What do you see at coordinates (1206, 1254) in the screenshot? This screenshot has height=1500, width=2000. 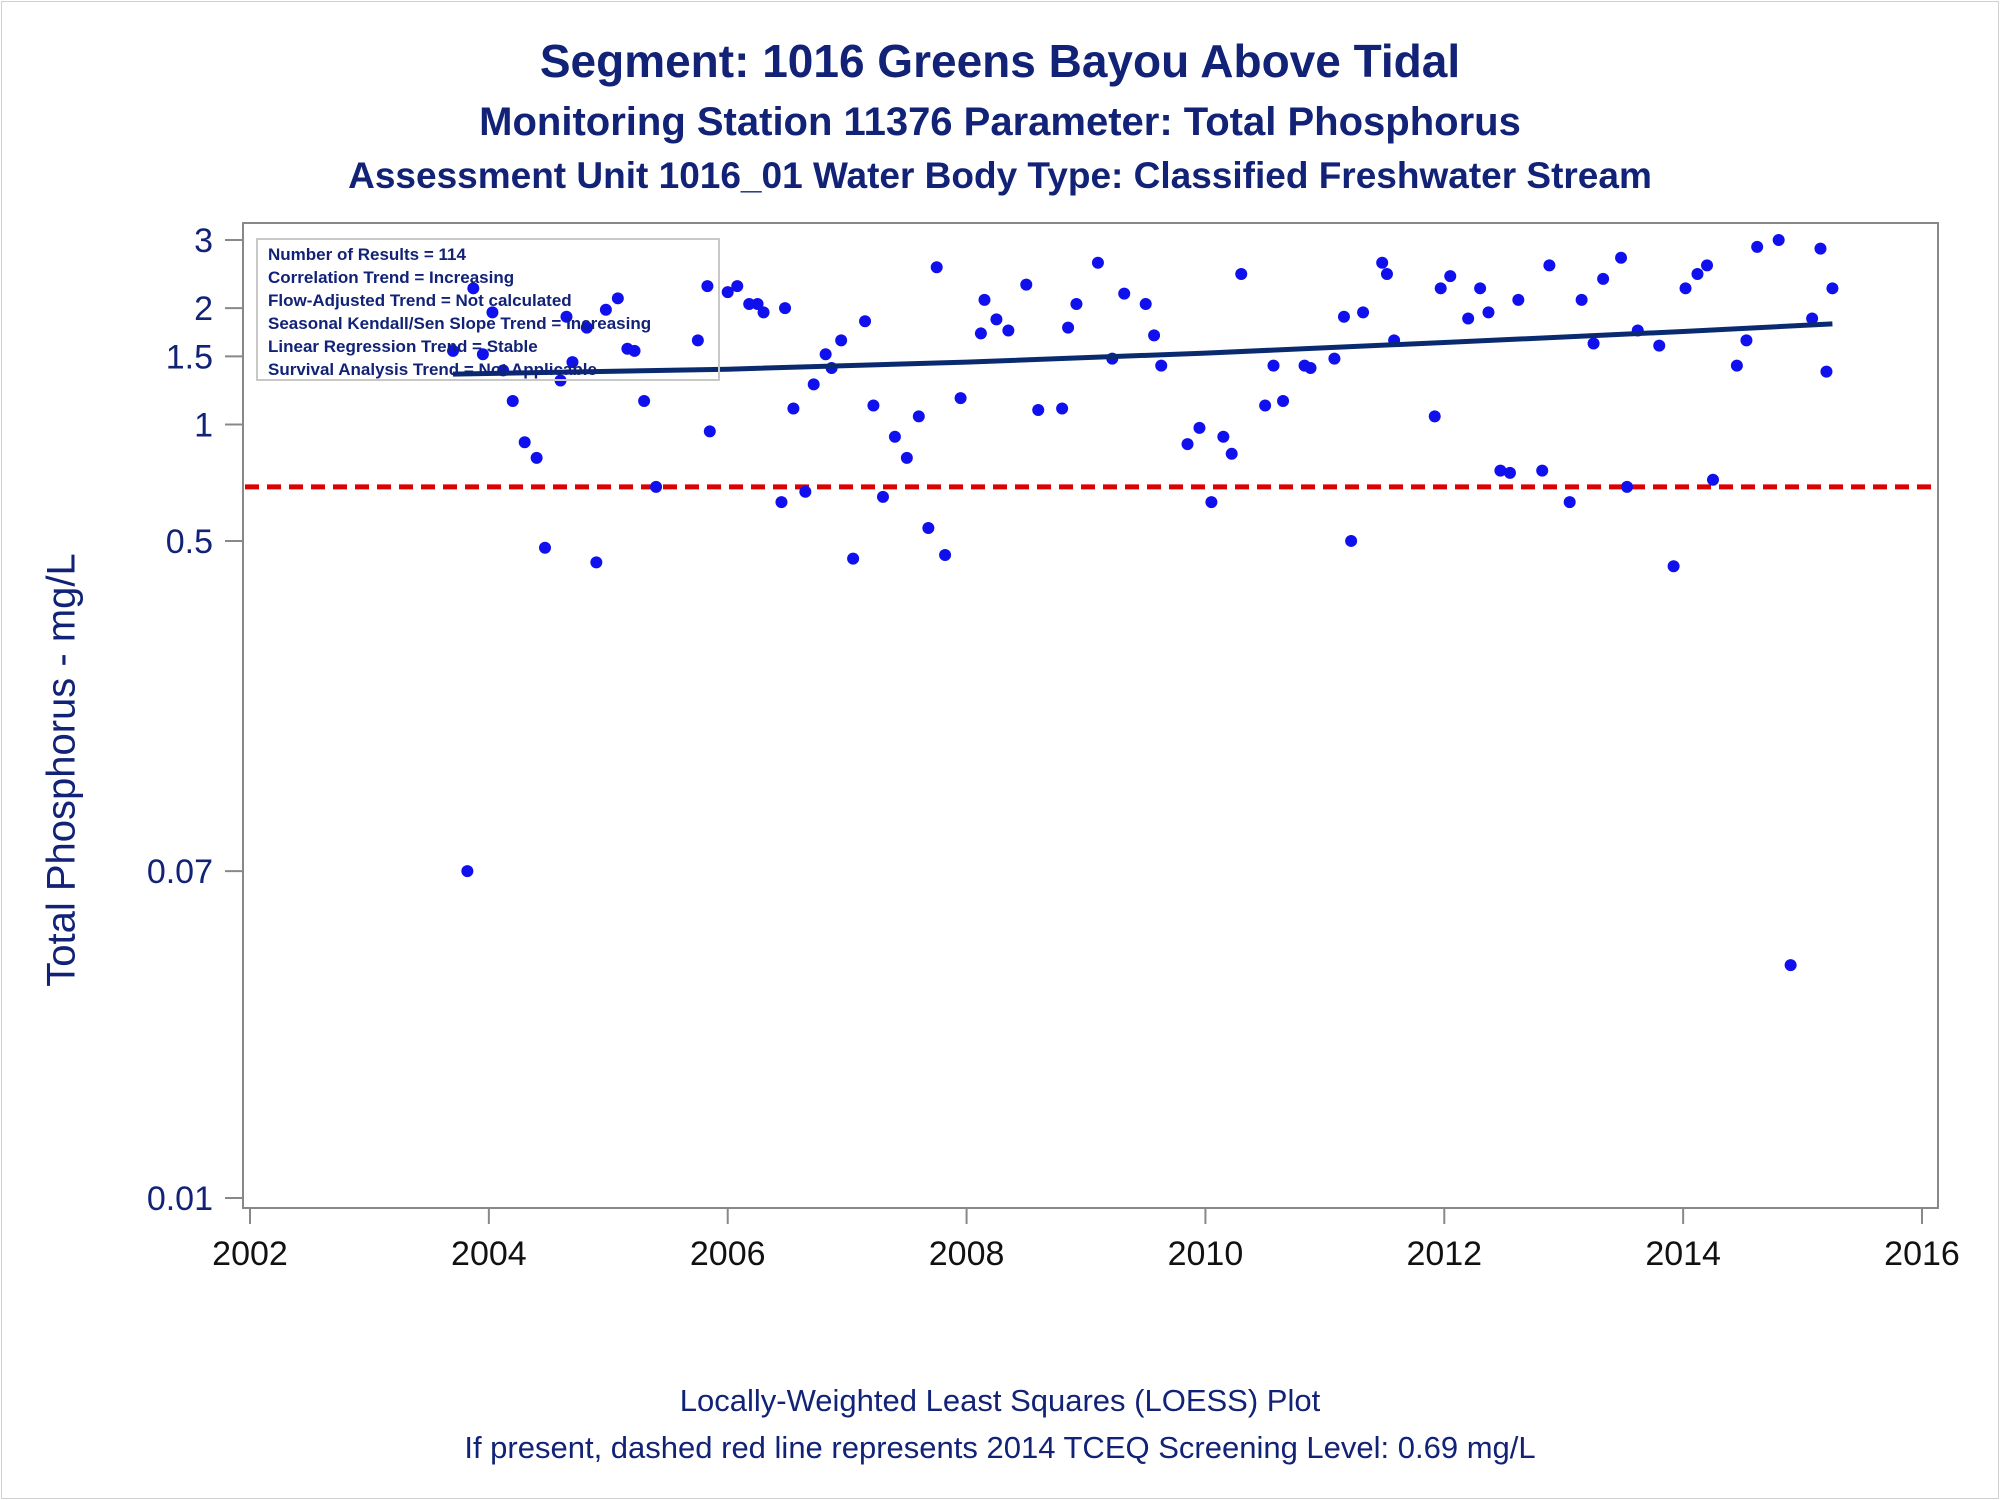 I see `x-tick-label: 2010` at bounding box center [1206, 1254].